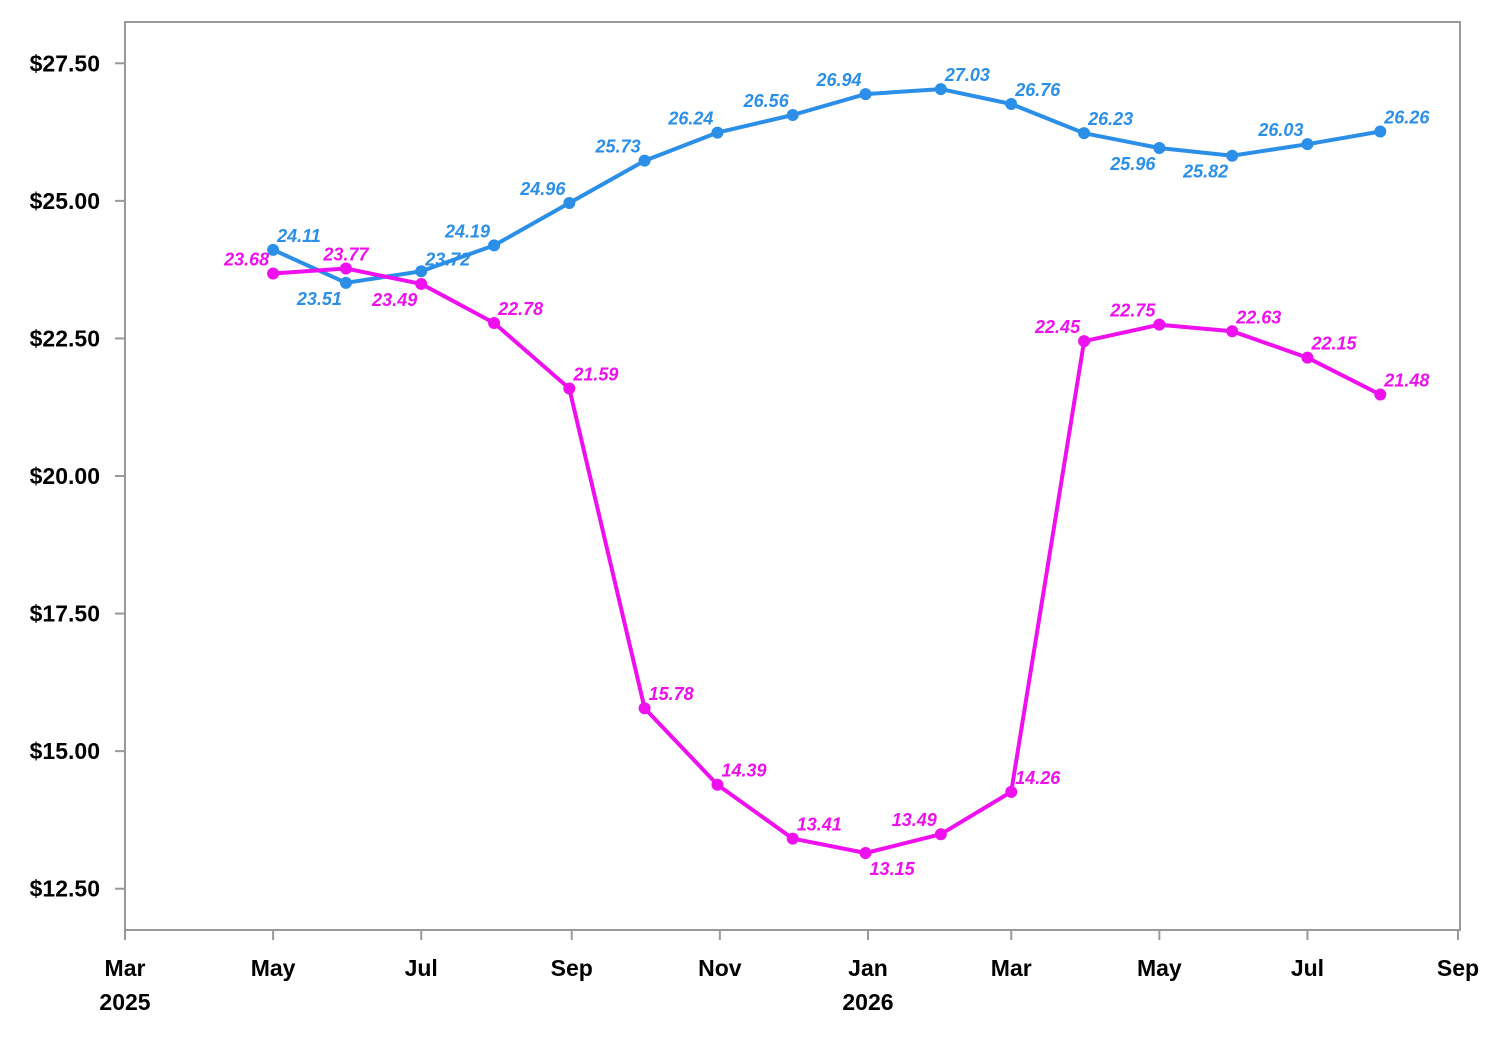 Image resolution: width=1500 pixels, height=1050 pixels. What do you see at coordinates (1132, 311) in the screenshot?
I see `series-2-data-label: 22.75` at bounding box center [1132, 311].